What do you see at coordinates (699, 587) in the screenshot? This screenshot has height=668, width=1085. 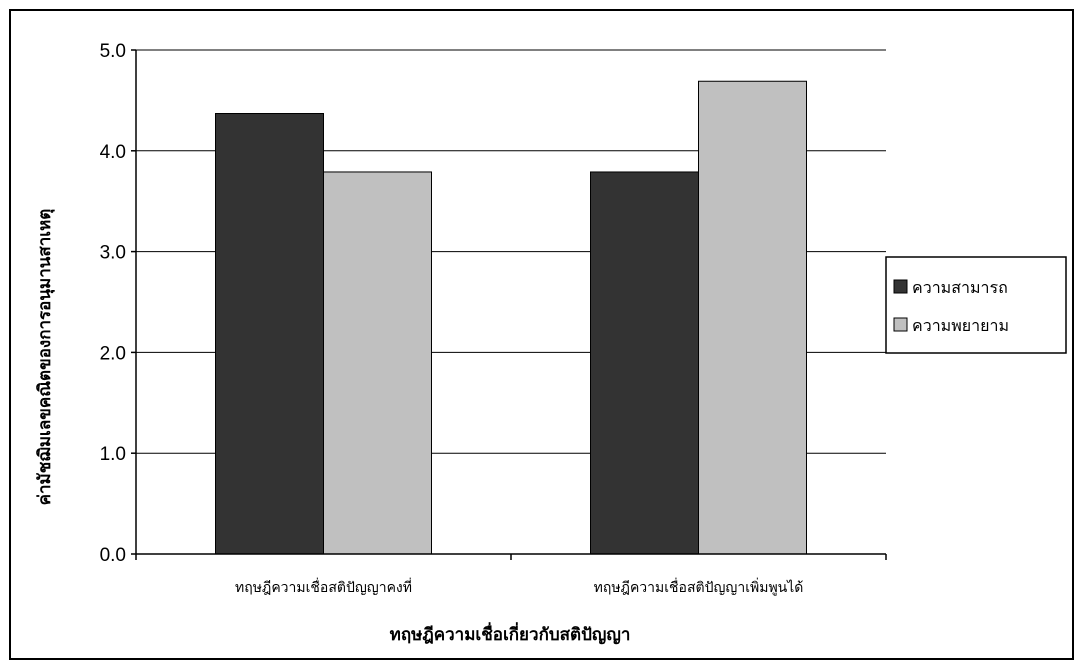 I see `x-tick-label: ทฤษฎีความเชื่อสติปัญญาเพิ่มพูนได้` at bounding box center [699, 587].